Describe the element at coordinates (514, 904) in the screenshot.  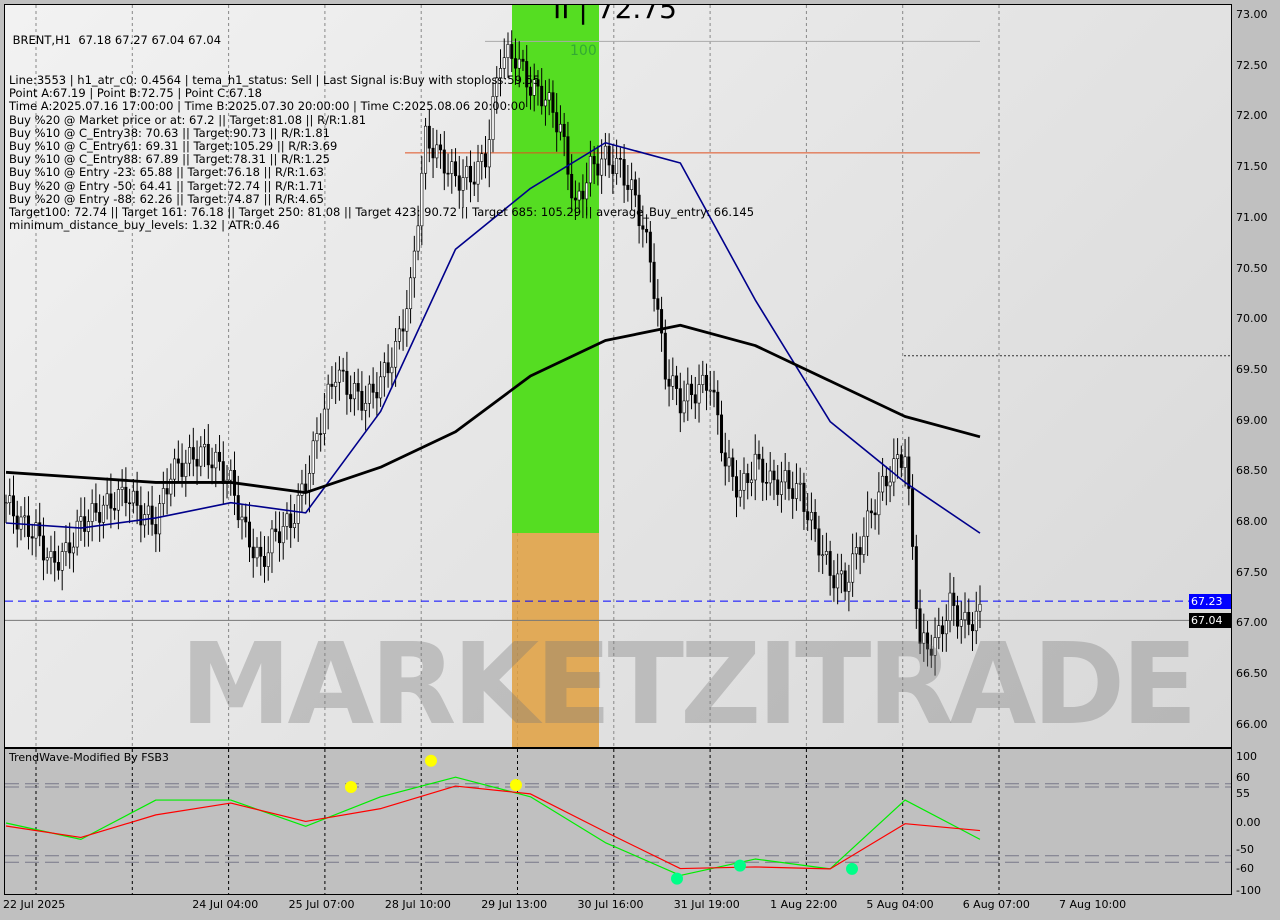
I see `x-tick-label: 29 Jul 13:00` at that location.